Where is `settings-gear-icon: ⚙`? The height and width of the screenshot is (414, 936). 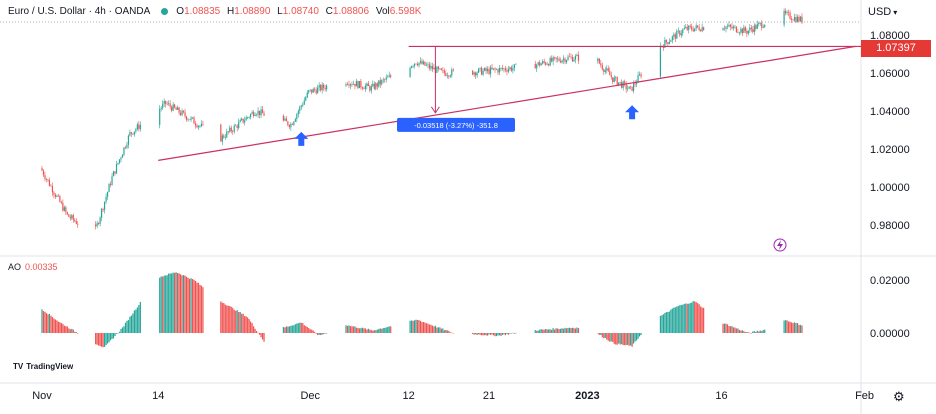
settings-gear-icon: ⚙ is located at coordinates (899, 396).